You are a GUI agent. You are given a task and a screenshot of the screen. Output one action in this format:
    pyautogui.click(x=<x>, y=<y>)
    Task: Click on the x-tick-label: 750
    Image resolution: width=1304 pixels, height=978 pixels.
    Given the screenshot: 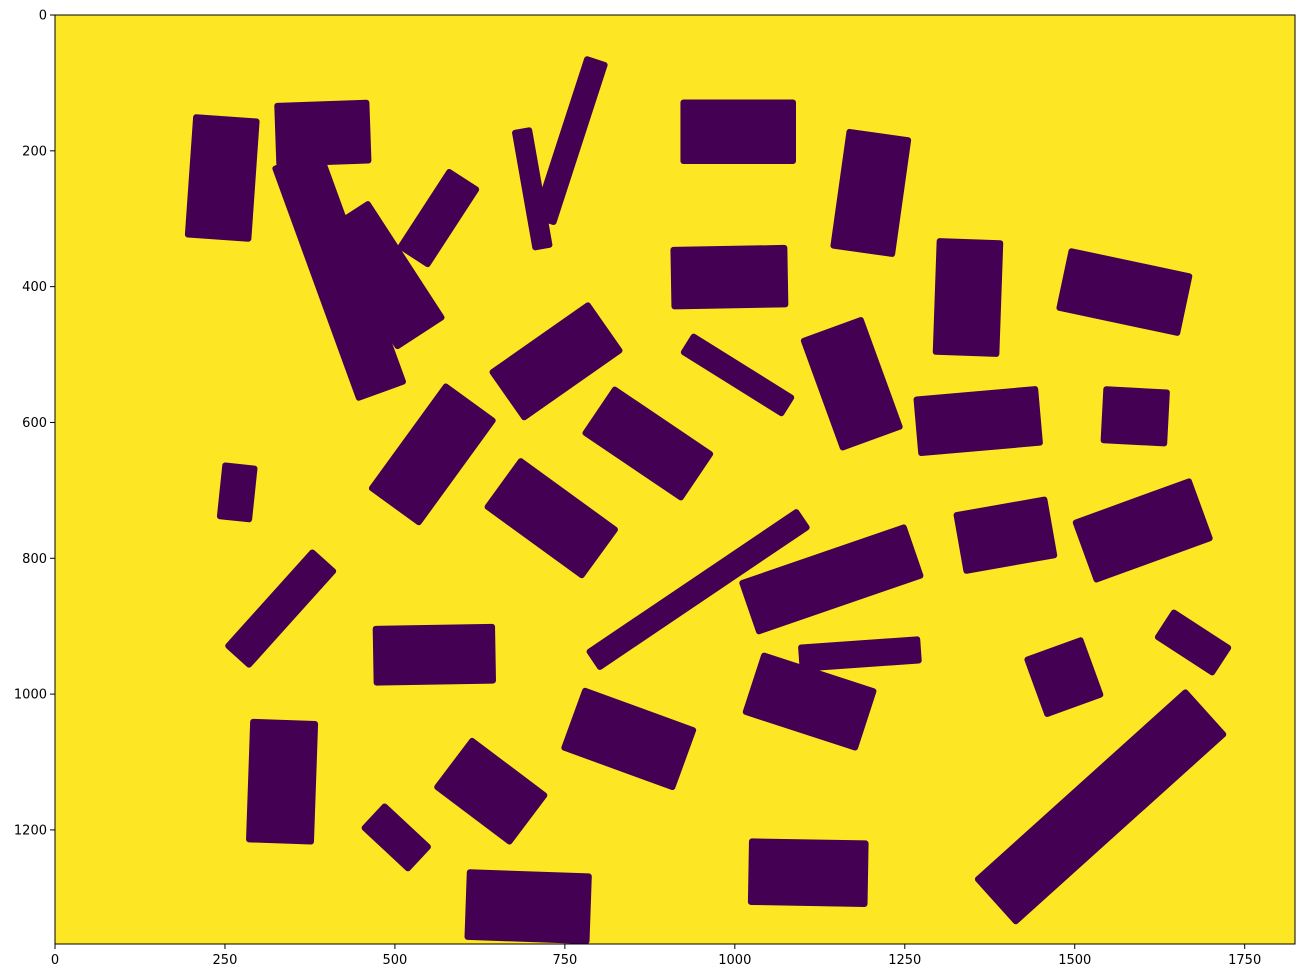 What is the action you would take?
    pyautogui.click(x=564, y=960)
    